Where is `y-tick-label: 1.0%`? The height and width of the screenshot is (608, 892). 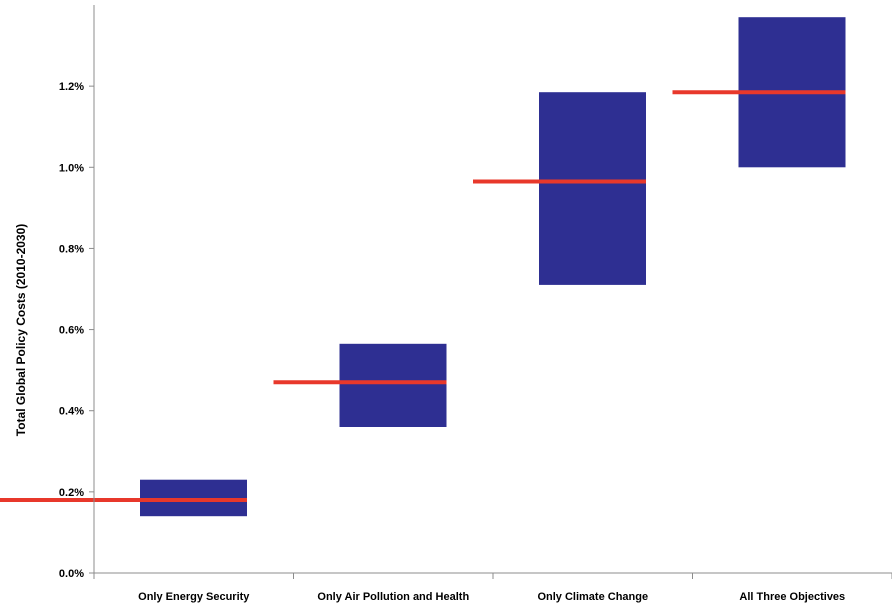
y-tick-label: 1.0% is located at coordinates (71, 168).